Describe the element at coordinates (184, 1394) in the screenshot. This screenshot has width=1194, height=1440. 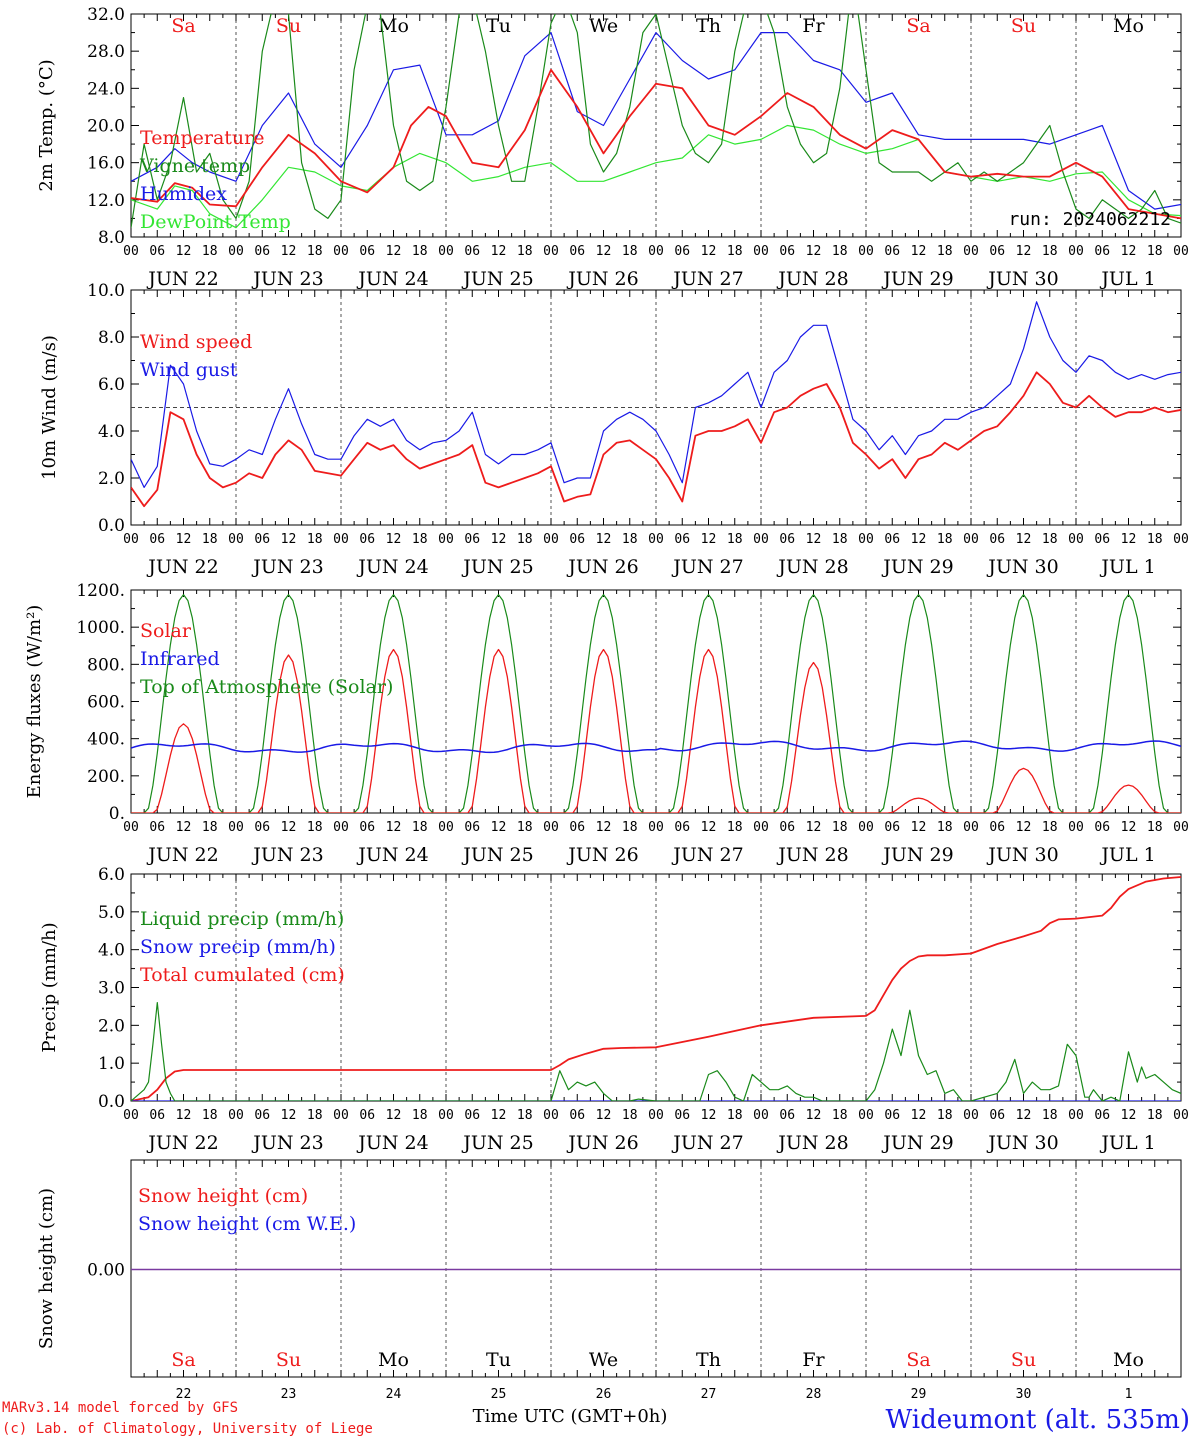
I see `day-number-label: 22` at that location.